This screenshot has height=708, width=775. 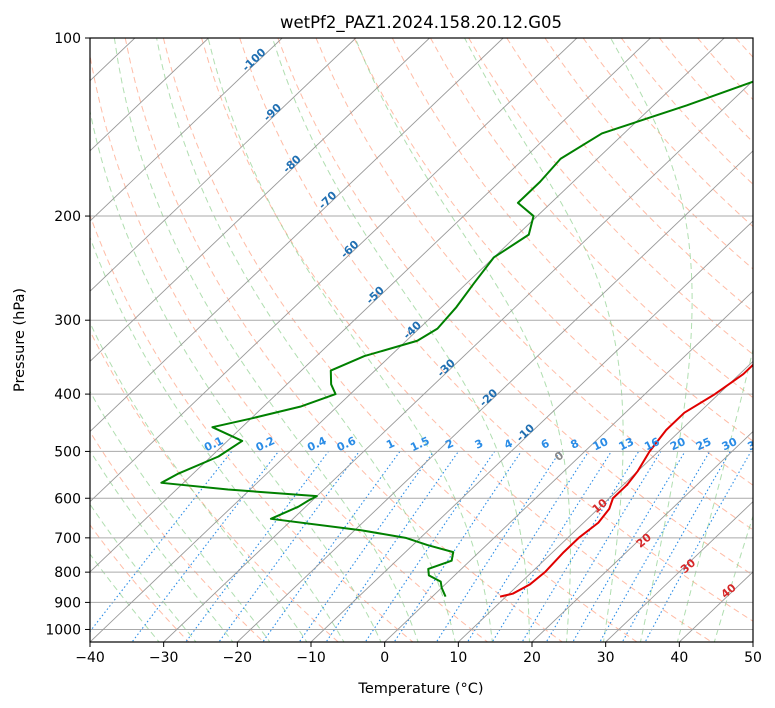 I want to click on temperature-profile, so click(x=626, y=480).